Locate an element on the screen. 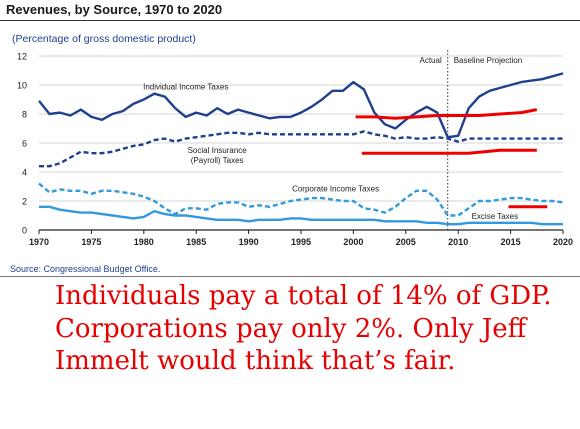 This screenshot has height=429, width=580. y-tick-label: 4 is located at coordinates (24, 173).